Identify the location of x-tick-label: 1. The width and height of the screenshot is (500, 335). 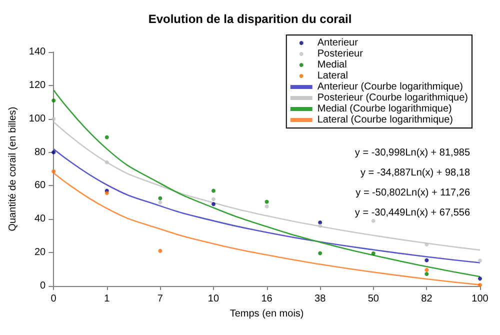
(107, 299).